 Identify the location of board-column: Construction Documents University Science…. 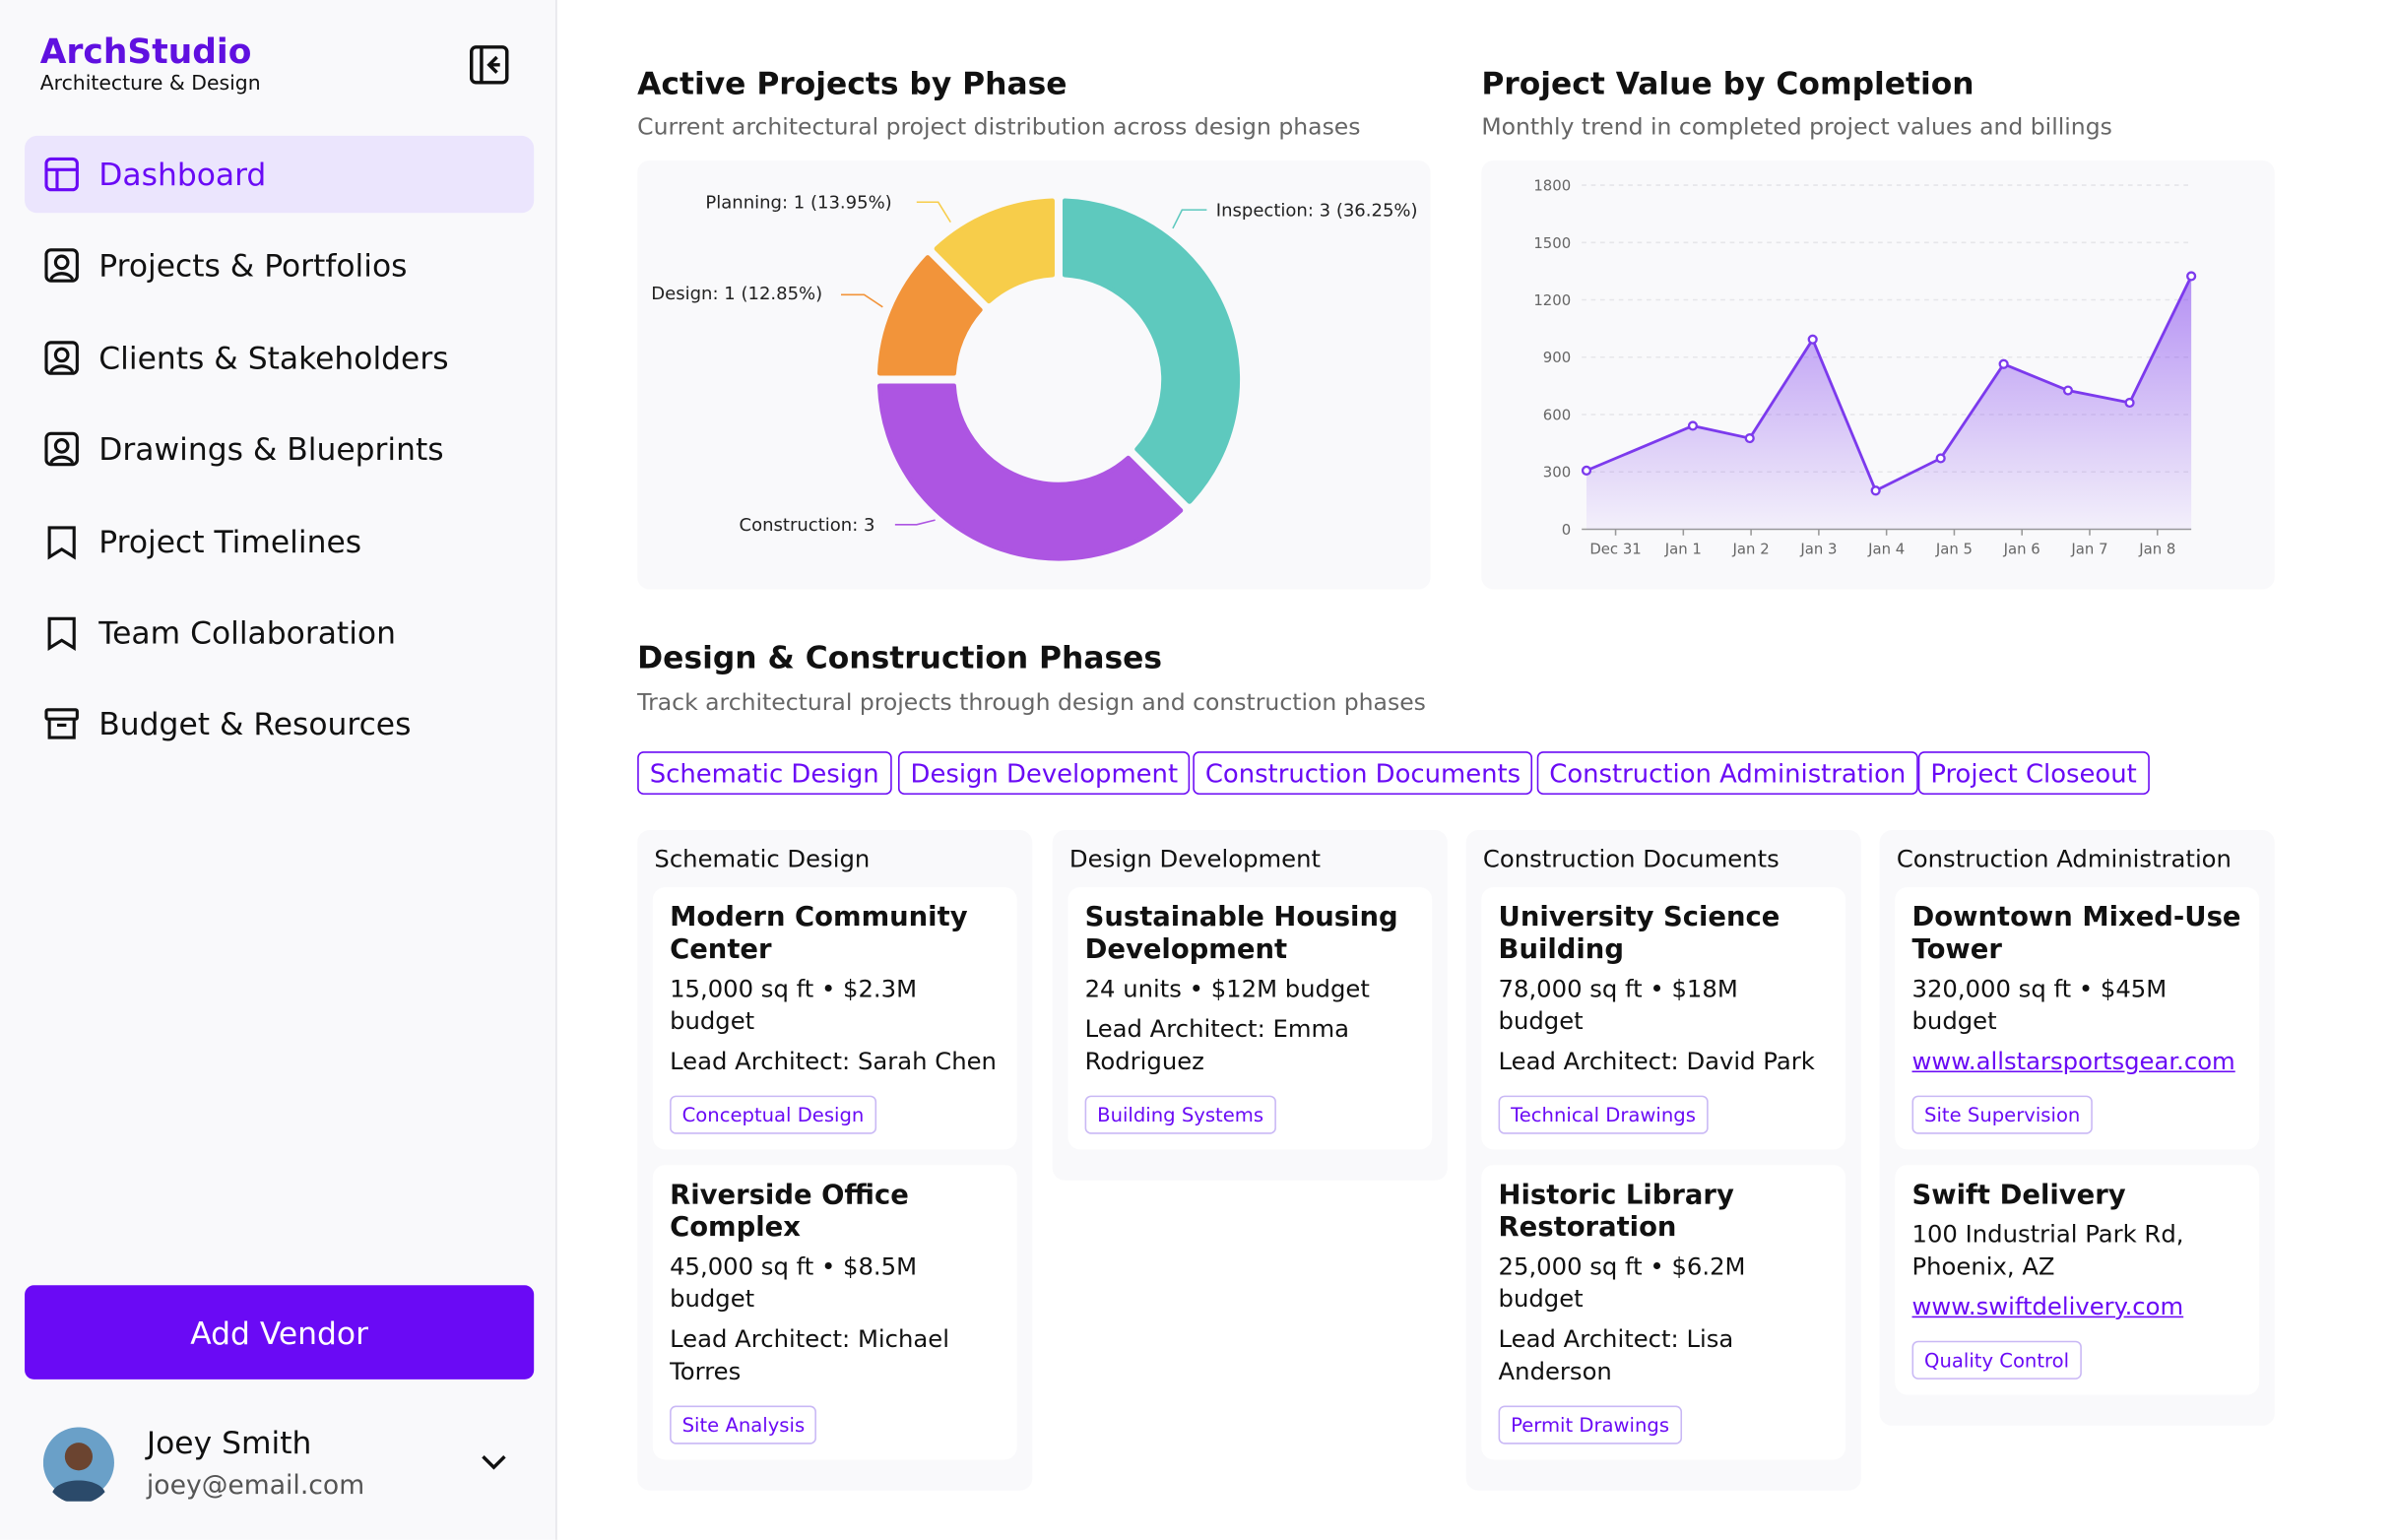
(1663, 1160).